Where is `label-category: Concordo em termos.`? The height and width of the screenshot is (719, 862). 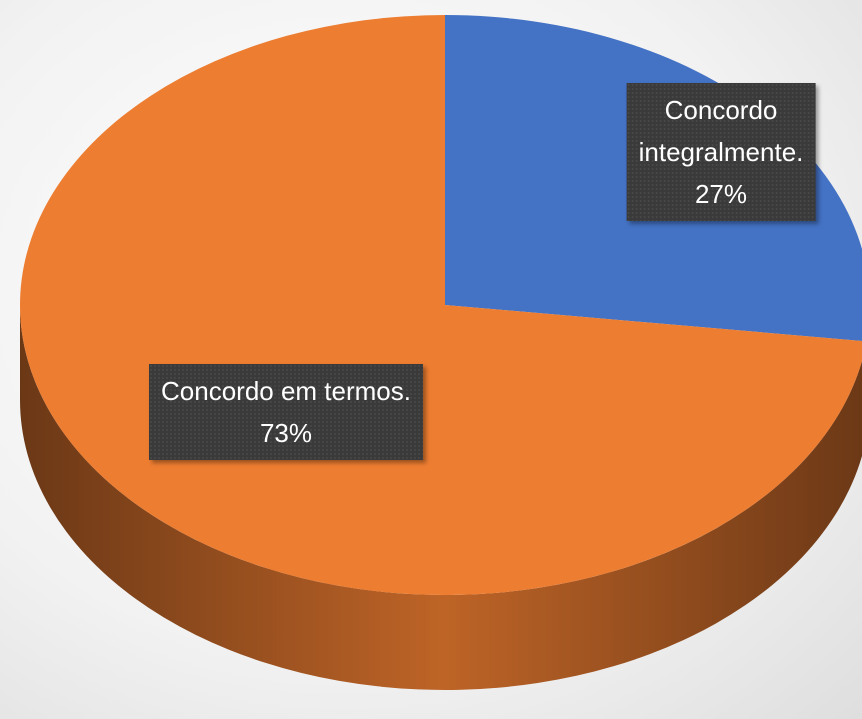 label-category: Concordo em termos. is located at coordinates (286, 391).